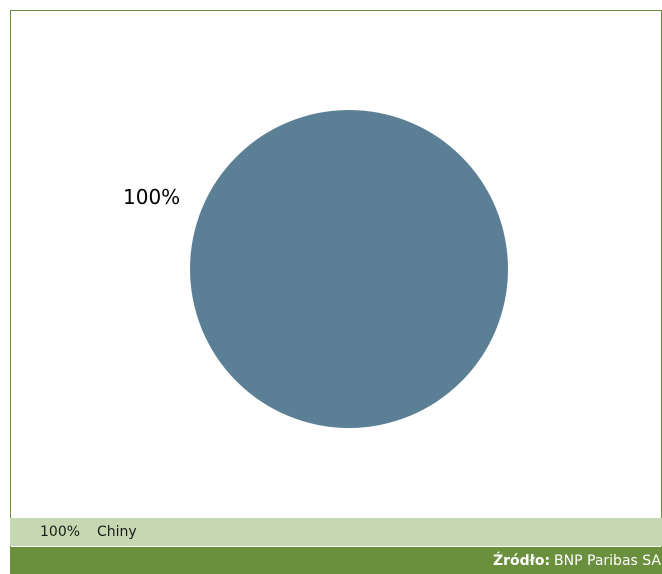 The height and width of the screenshot is (574, 662). What do you see at coordinates (607, 560) in the screenshot?
I see `source-value: BNP Paribas SA` at bounding box center [607, 560].